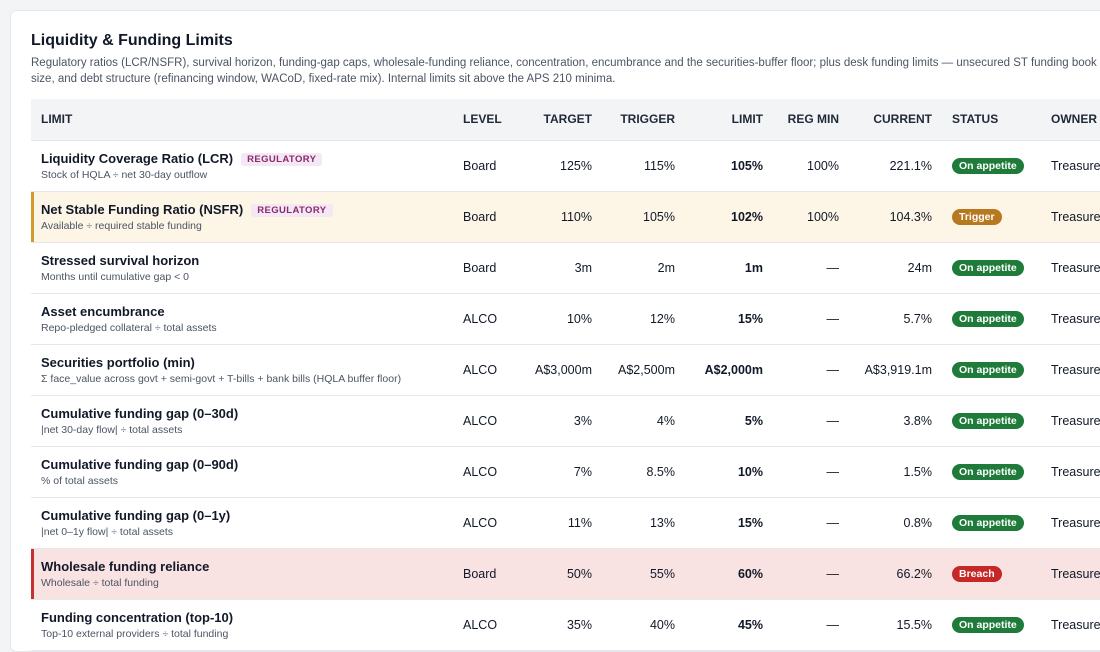 The width and height of the screenshot is (1100, 652). What do you see at coordinates (561, 319) in the screenshot?
I see `row-target: 10%` at bounding box center [561, 319].